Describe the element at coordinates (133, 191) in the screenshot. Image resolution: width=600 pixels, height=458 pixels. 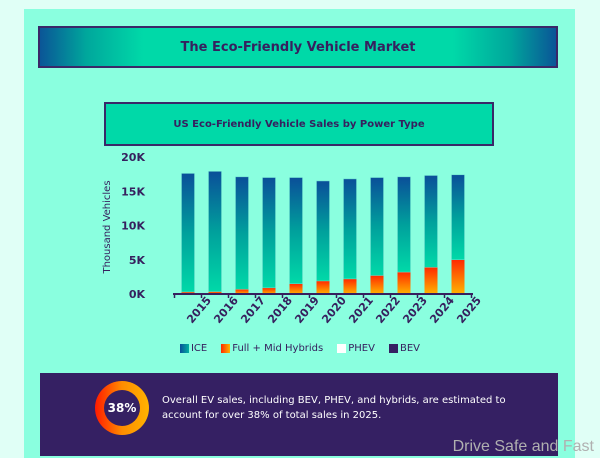
I see `y-tick-label: 15K` at that location.